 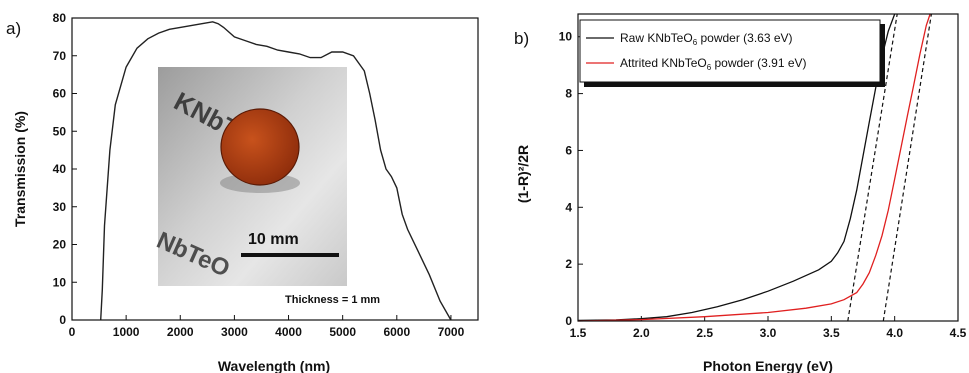 What do you see at coordinates (13, 28) in the screenshot?
I see `panel-a-label: a)` at bounding box center [13, 28].